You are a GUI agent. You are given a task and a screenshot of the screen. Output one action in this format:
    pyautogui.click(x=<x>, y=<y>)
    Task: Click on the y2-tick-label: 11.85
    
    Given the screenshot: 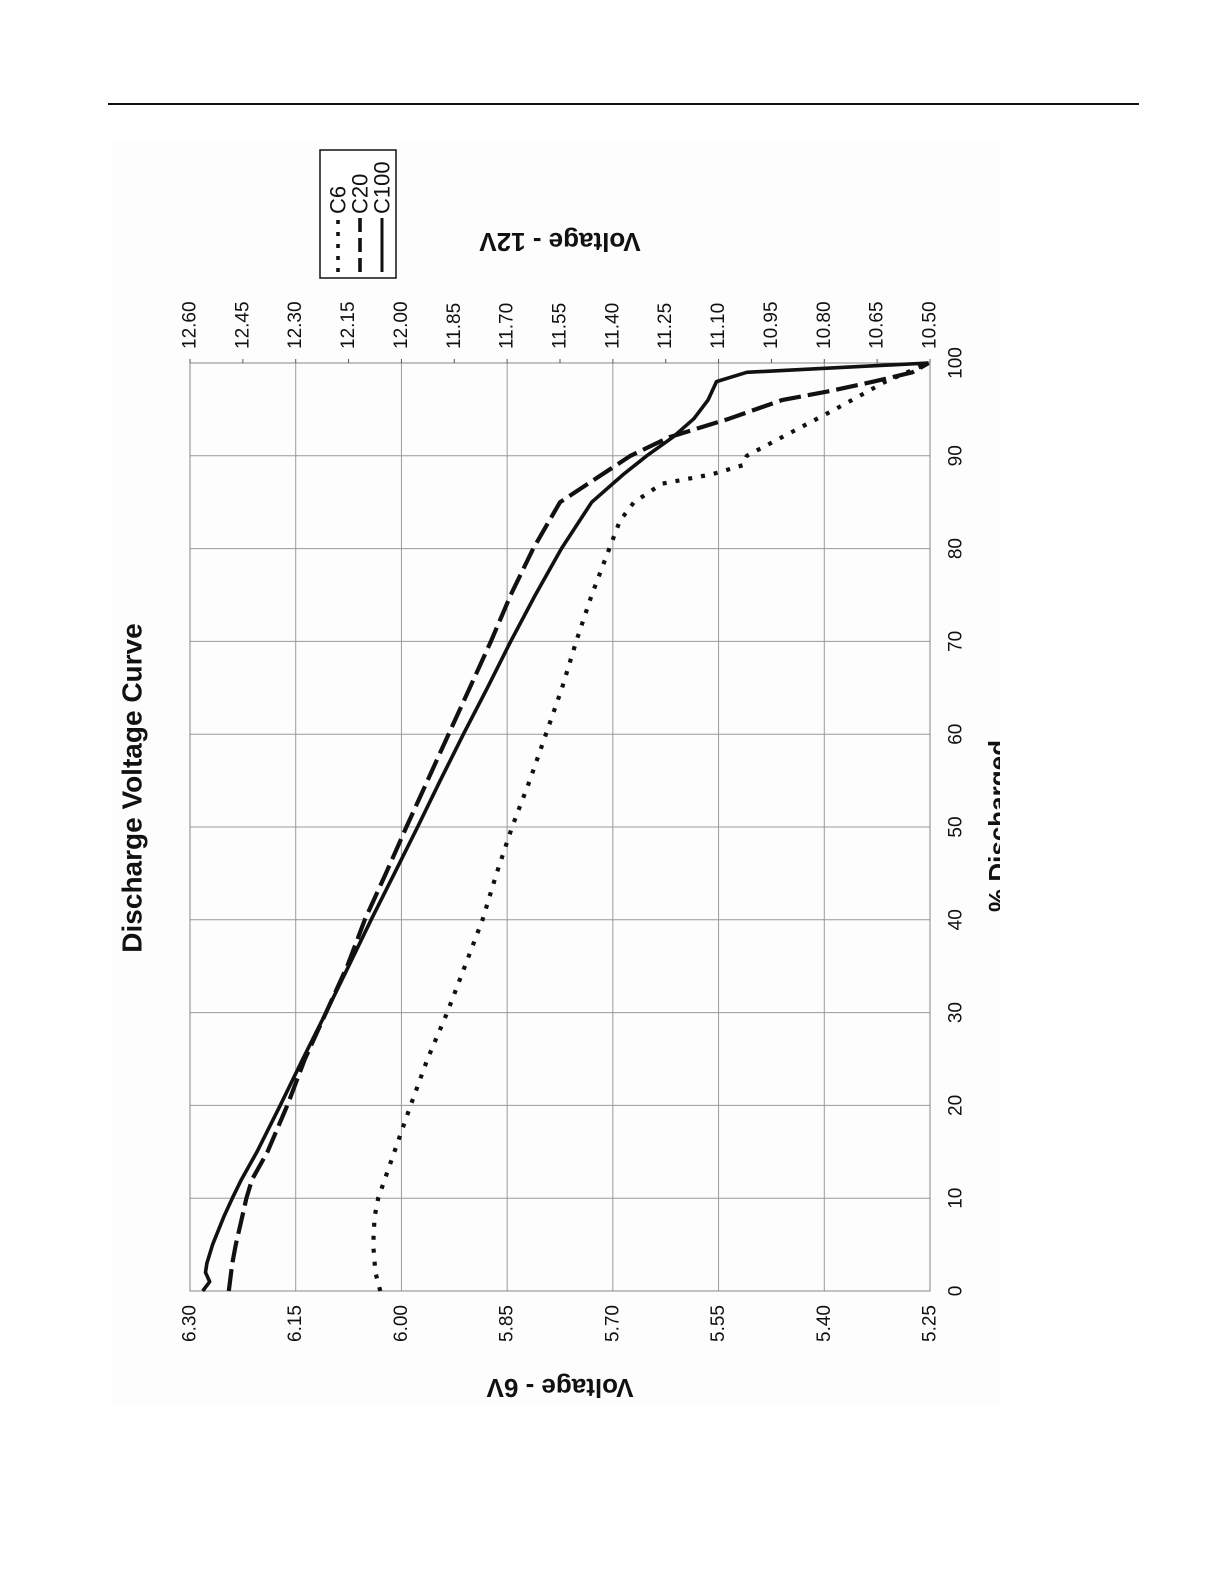 What is the action you would take?
    pyautogui.click(x=454, y=326)
    